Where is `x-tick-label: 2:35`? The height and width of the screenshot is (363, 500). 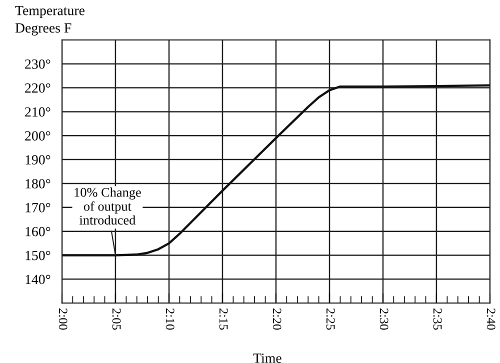 x-tick-label: 2:35 is located at coordinates (437, 319).